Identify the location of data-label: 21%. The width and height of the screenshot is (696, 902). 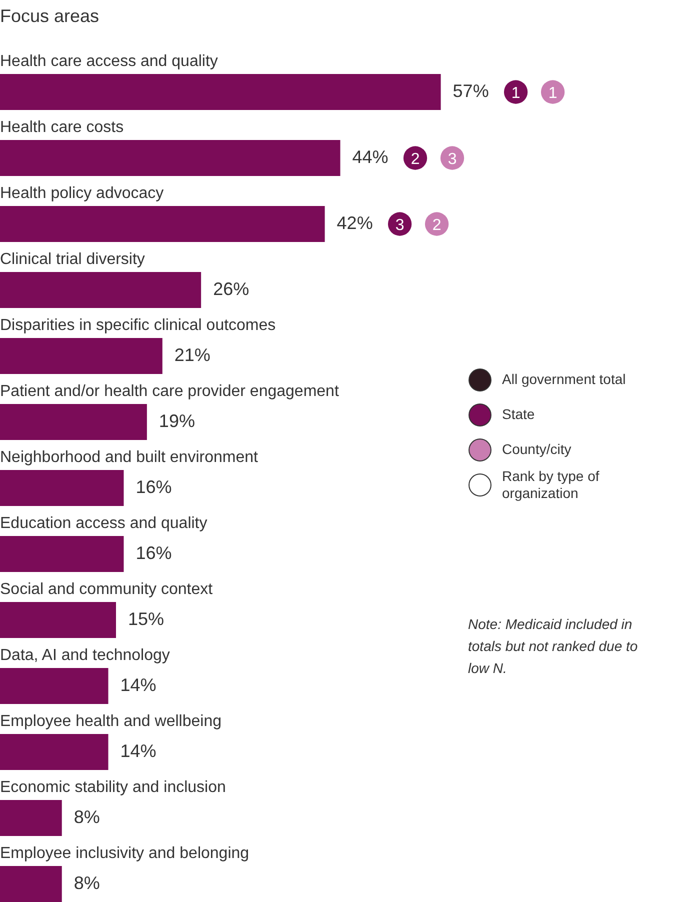
(192, 355).